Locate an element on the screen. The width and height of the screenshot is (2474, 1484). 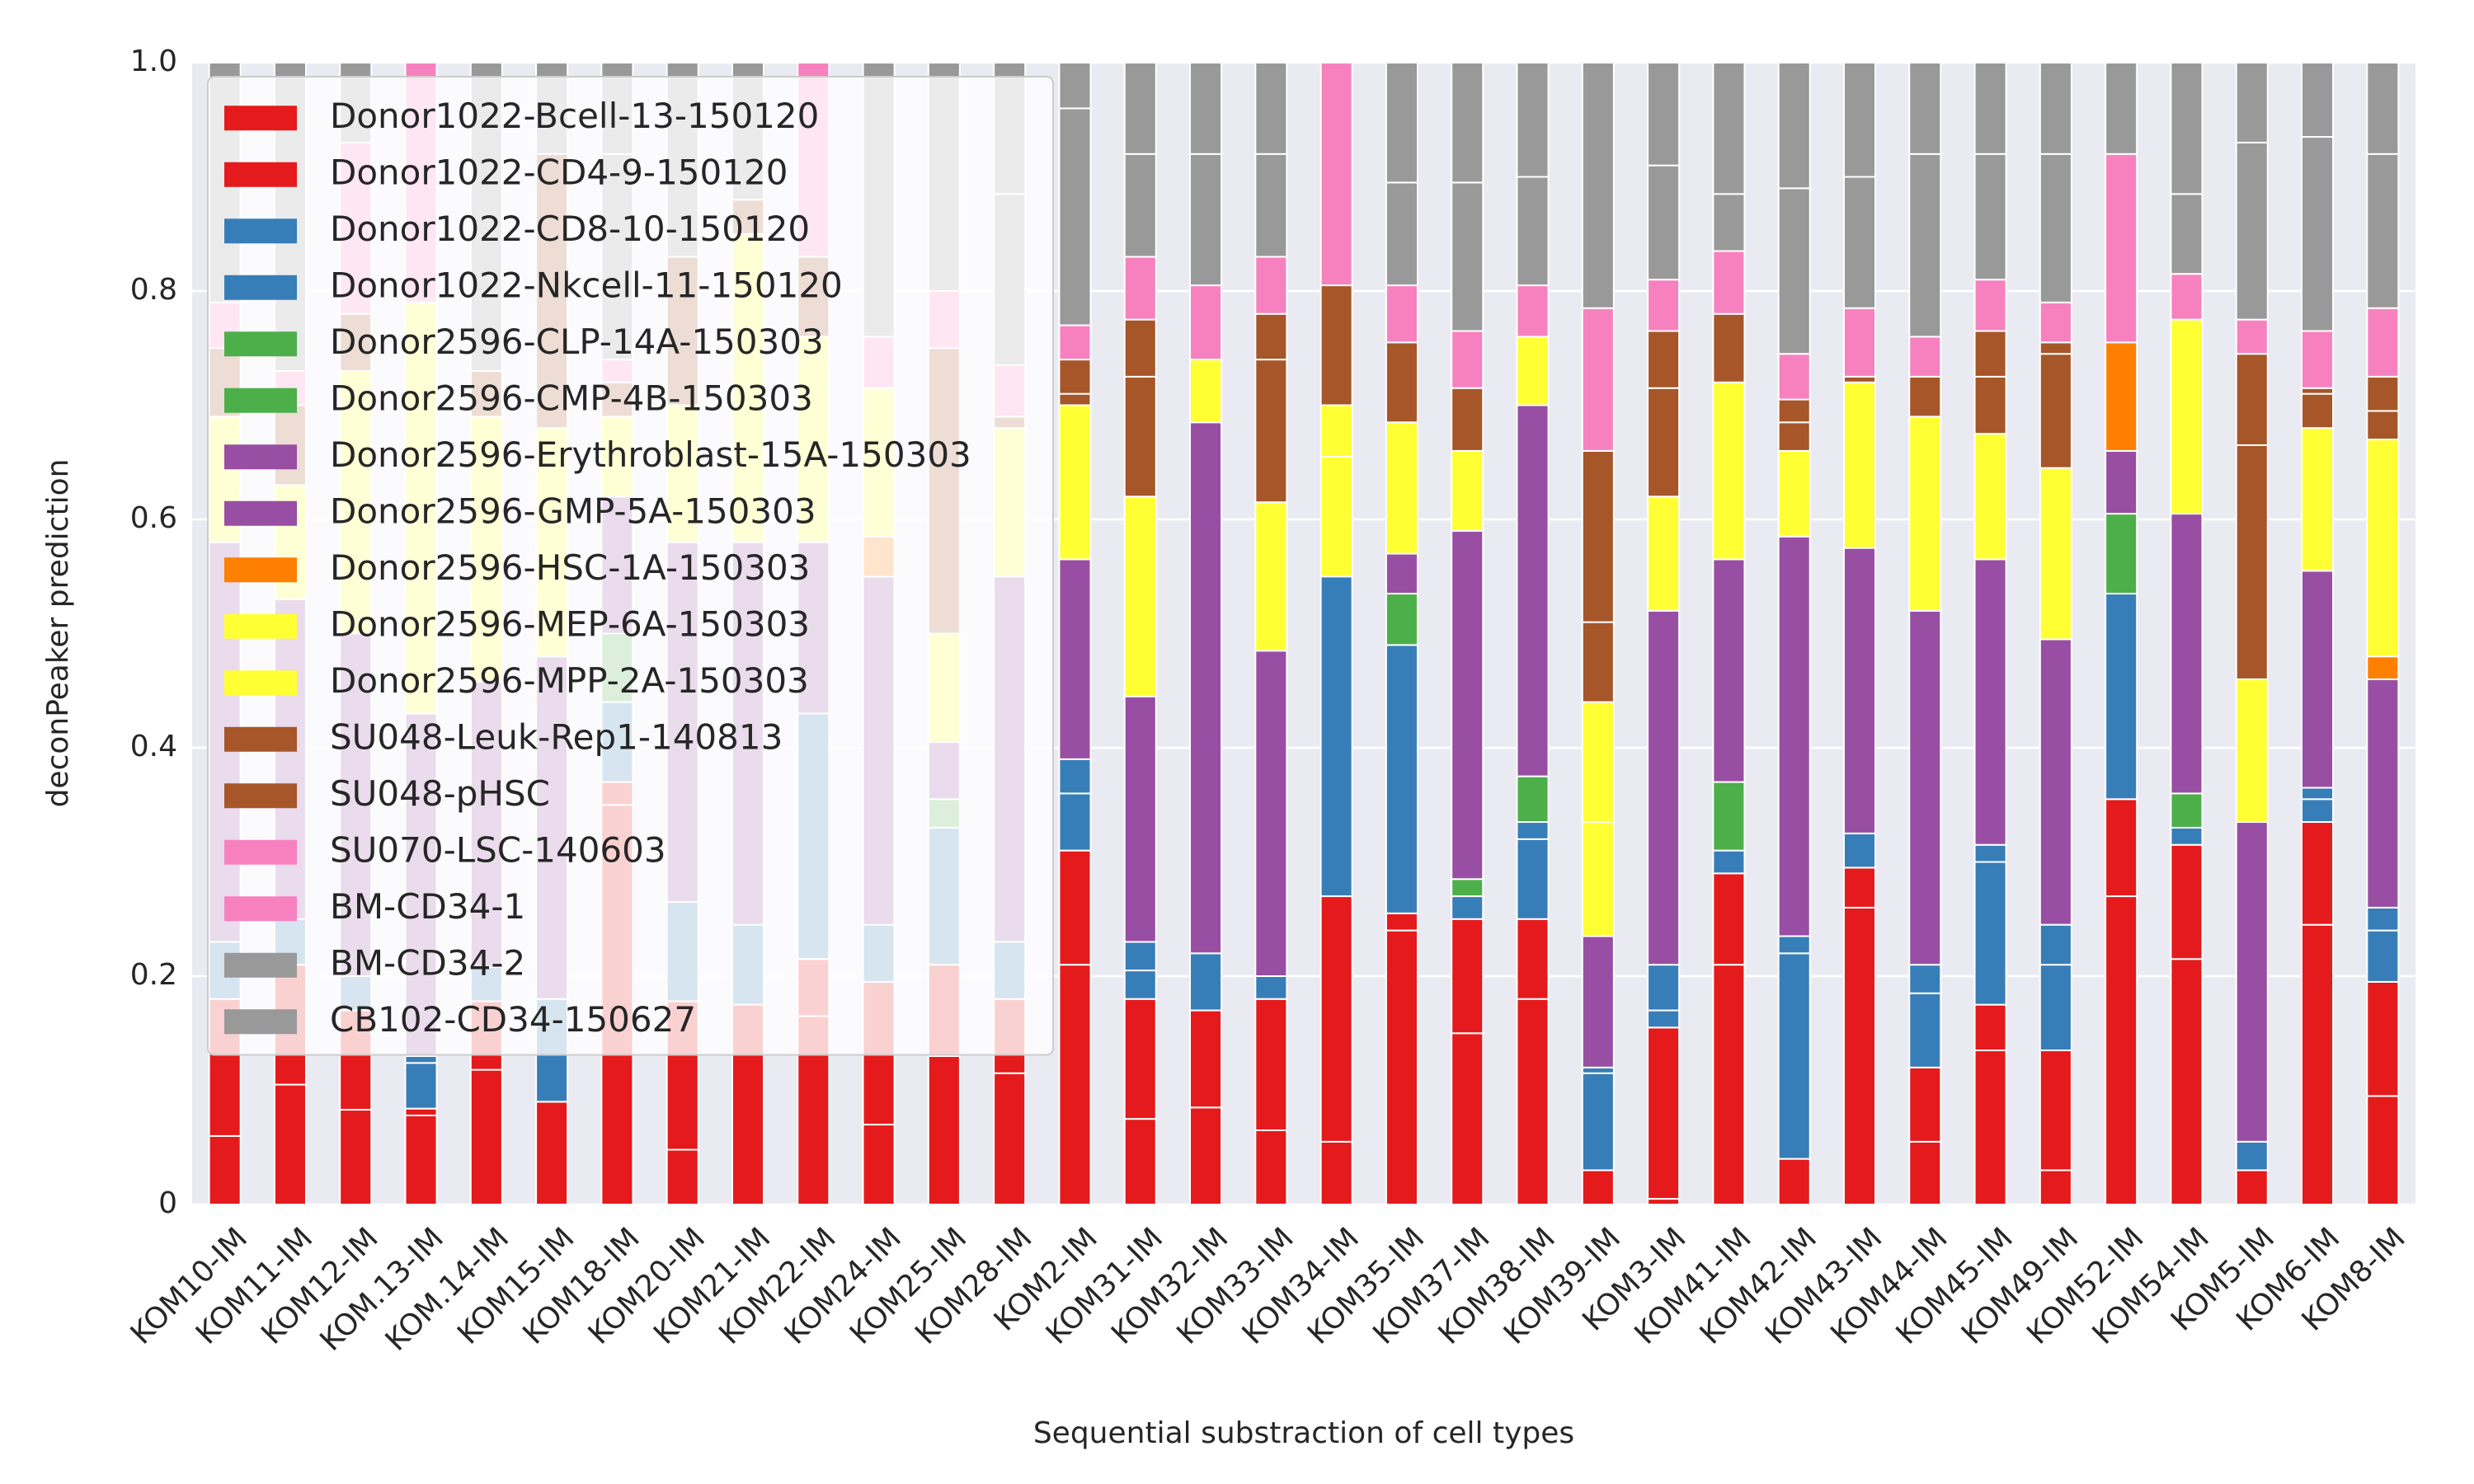
legend-label: Donor1022-CD4-9-150120 is located at coordinates (559, 172).